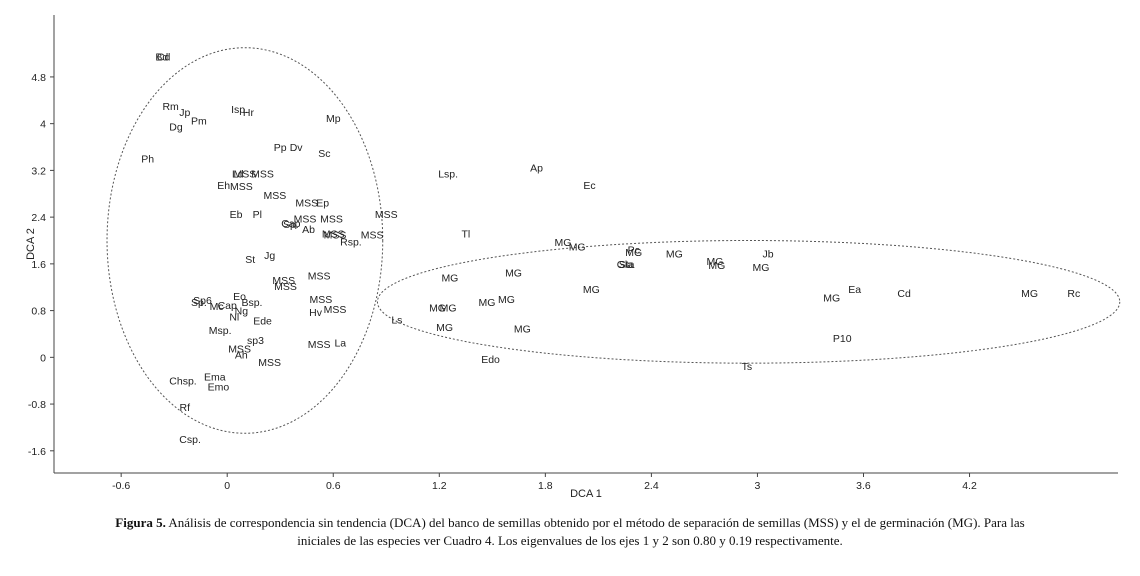 The width and height of the screenshot is (1140, 576). I want to click on point-label: Ap, so click(536, 168).